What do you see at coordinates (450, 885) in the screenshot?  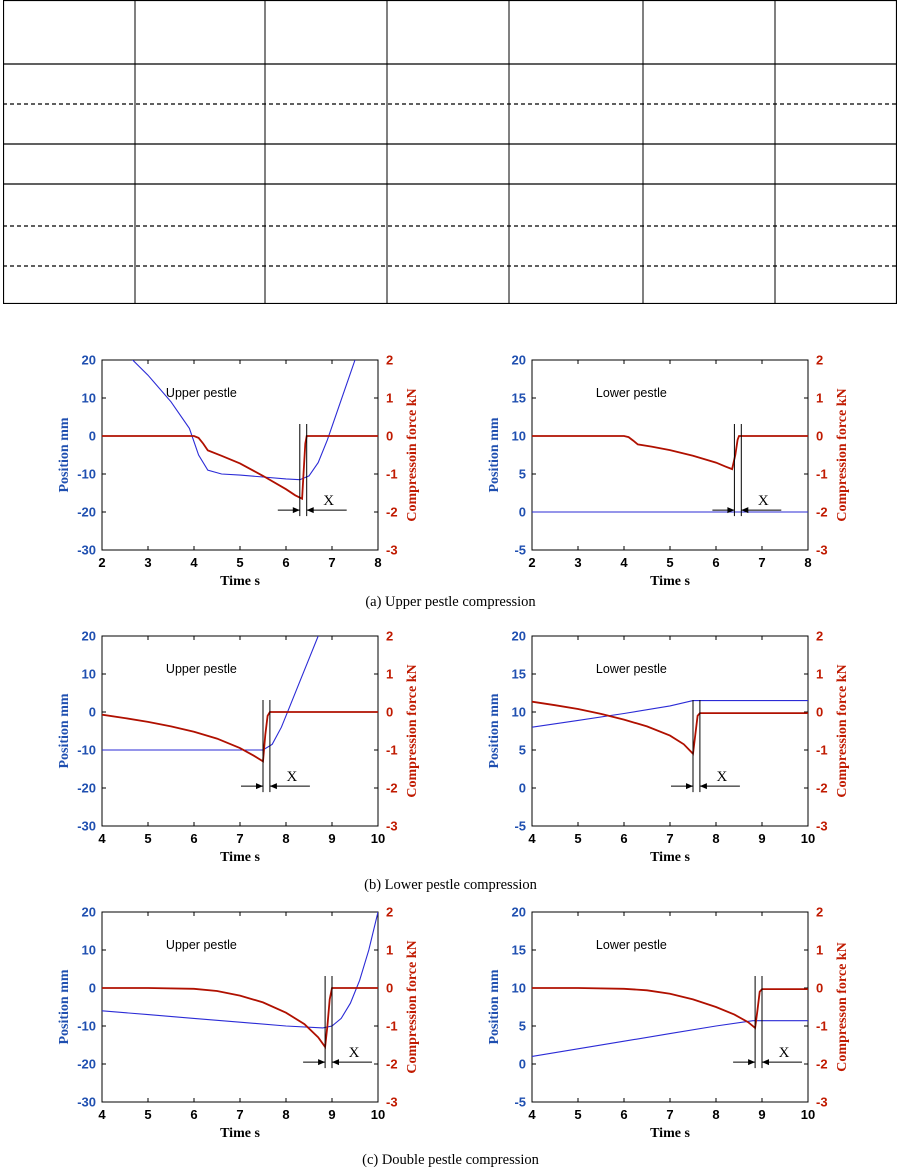 I see `caption-b: (b) Lower pestle compression` at bounding box center [450, 885].